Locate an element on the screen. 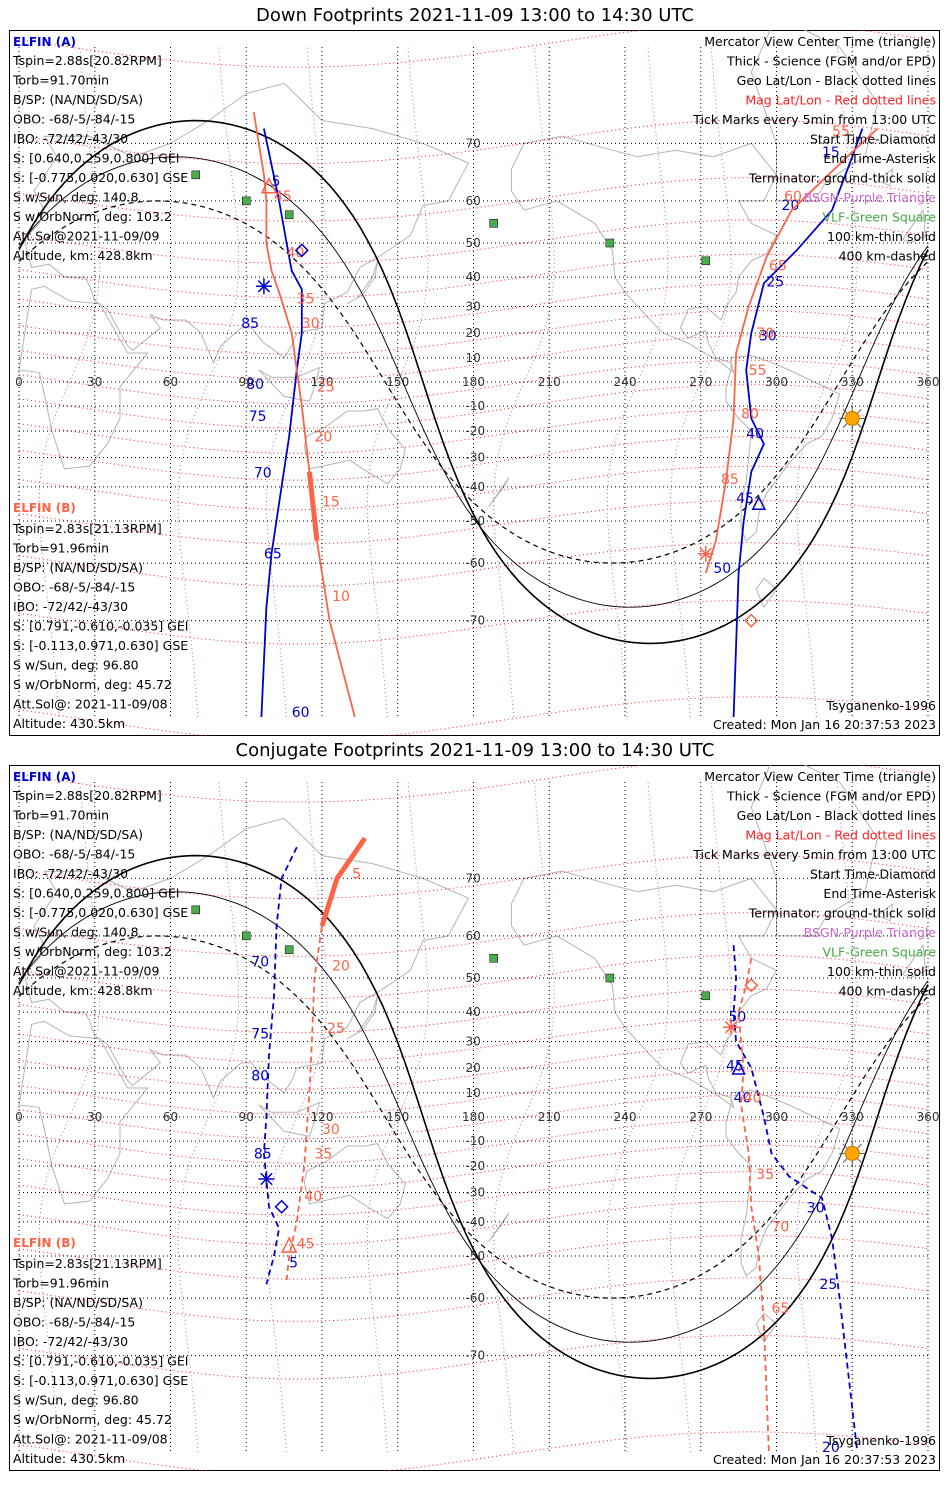 The image size is (950, 1500). lon-tick-label: 360 is located at coordinates (928, 1117).